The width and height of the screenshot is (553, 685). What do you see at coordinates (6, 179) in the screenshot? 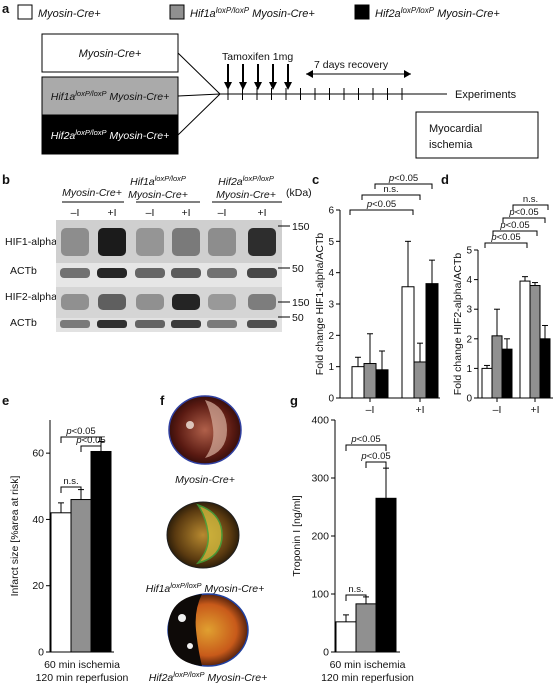
I see `panel-label-b: b` at bounding box center [6, 179].